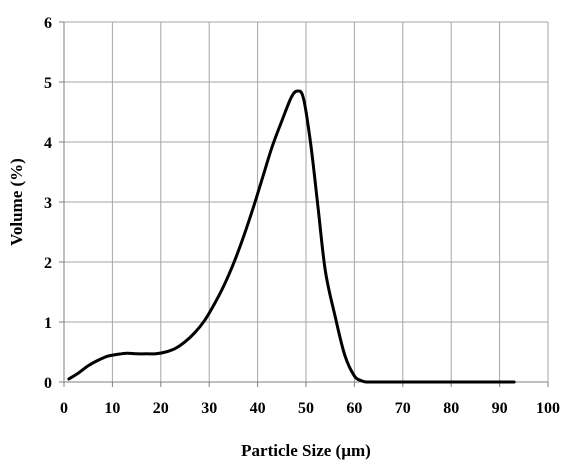 The width and height of the screenshot is (564, 461). I want to click on y-tick-label: 0, so click(48, 383).